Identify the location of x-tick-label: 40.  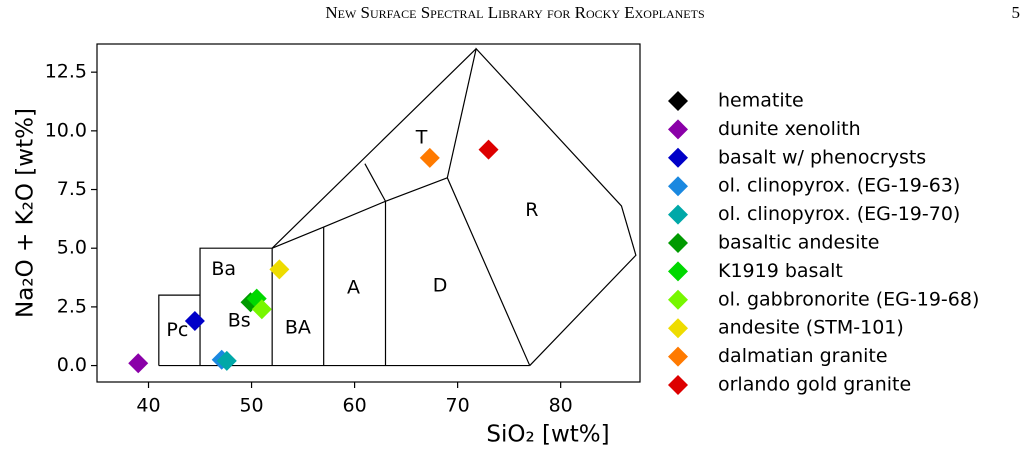
(148, 406).